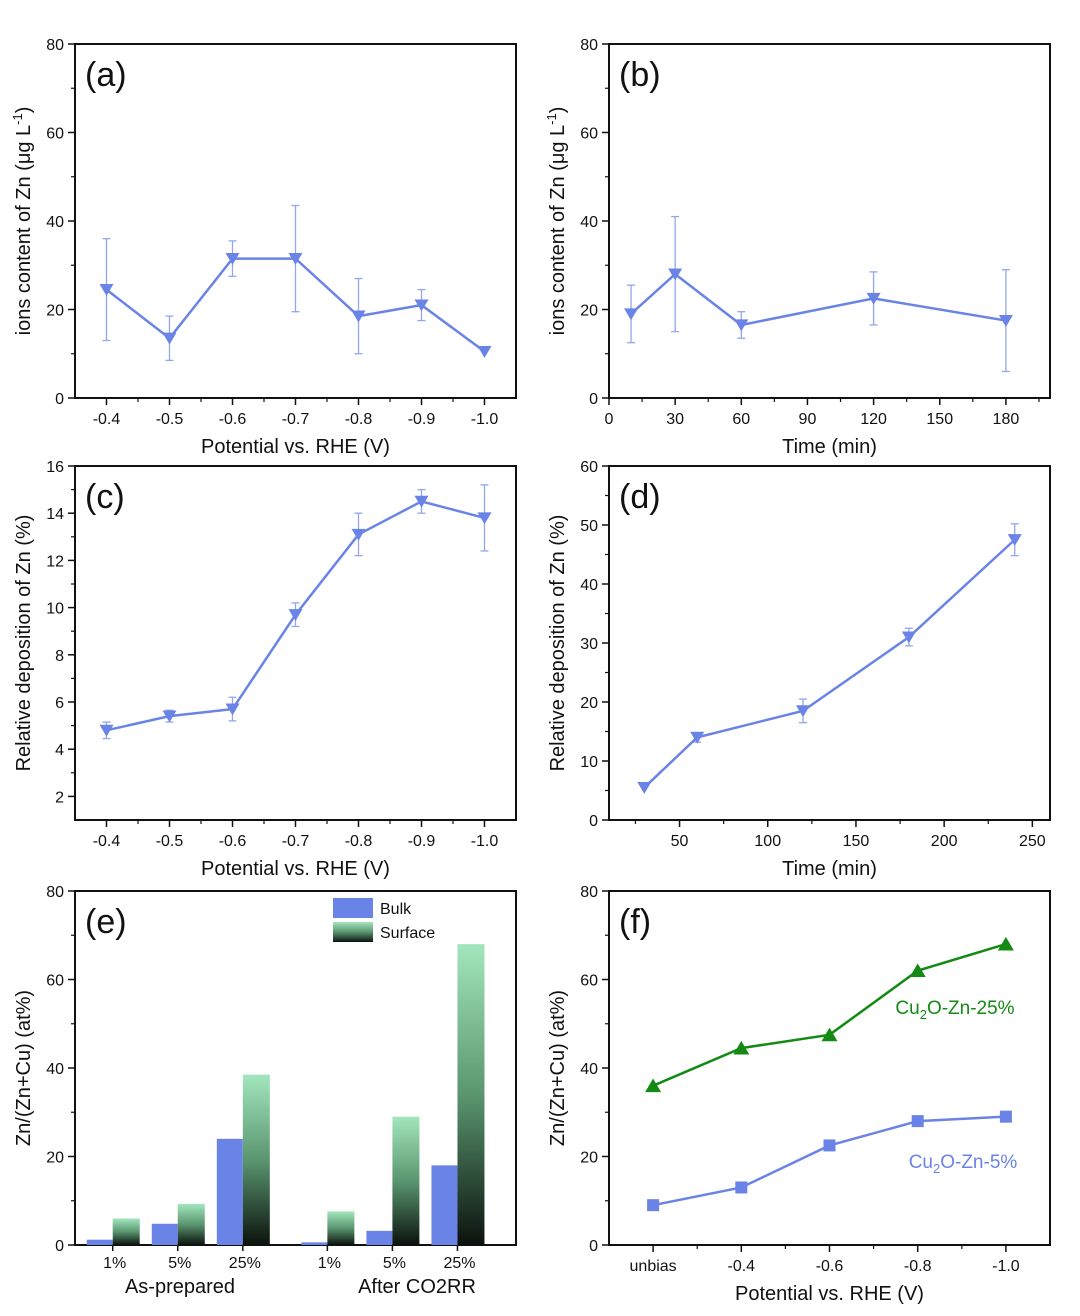 This screenshot has height=1316, width=1080. What do you see at coordinates (59, 750) in the screenshot?
I see `y-tick-label: 4` at bounding box center [59, 750].